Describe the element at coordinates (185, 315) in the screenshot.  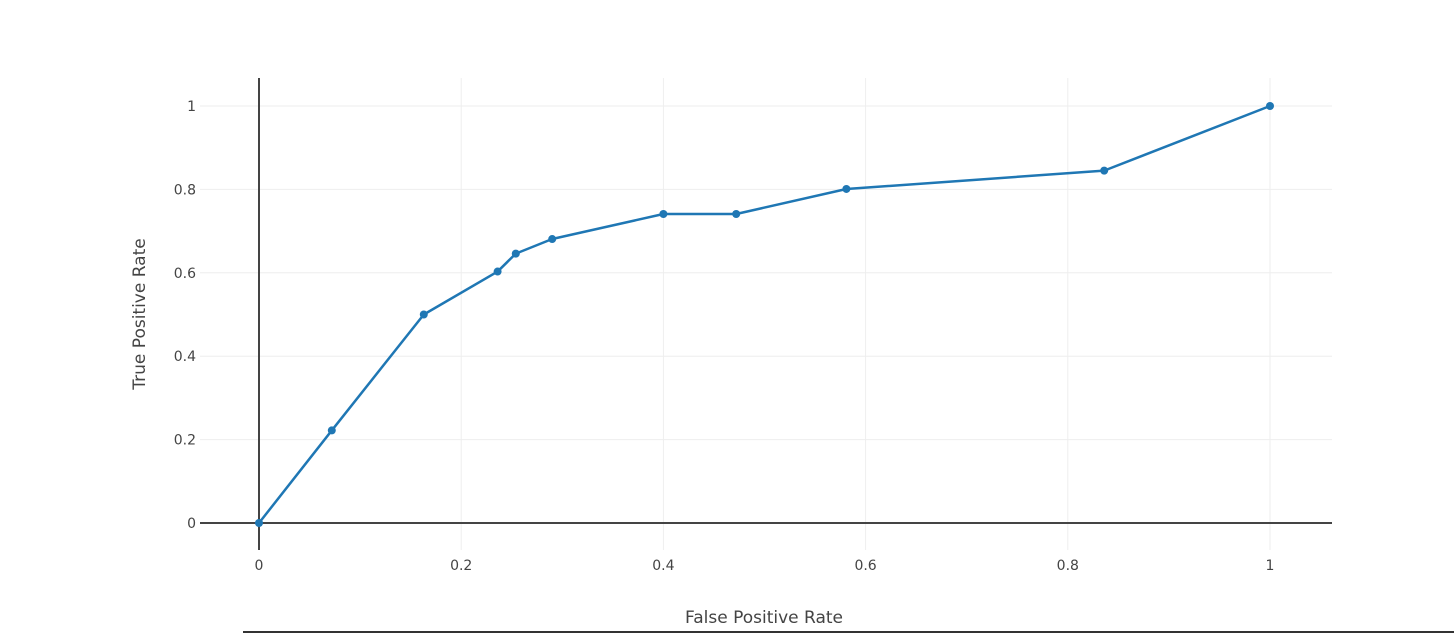
I see `y-tick-labels: 0 0.2 0.4 0.6 0.8 1` at that location.